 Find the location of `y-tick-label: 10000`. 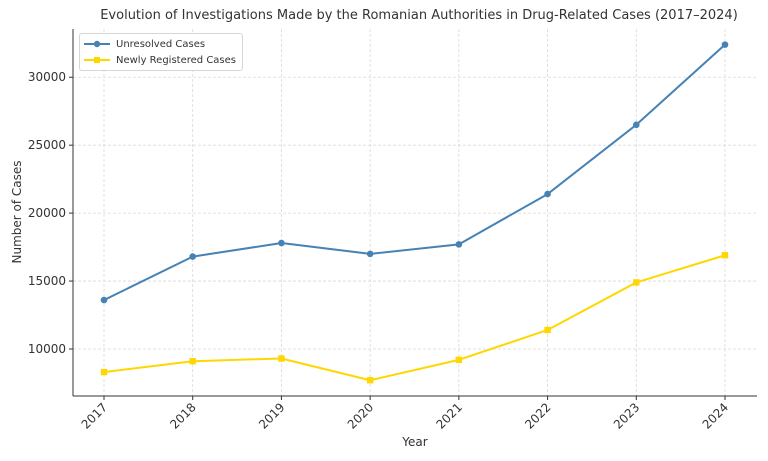

y-tick-label: 10000 is located at coordinates (47, 349).